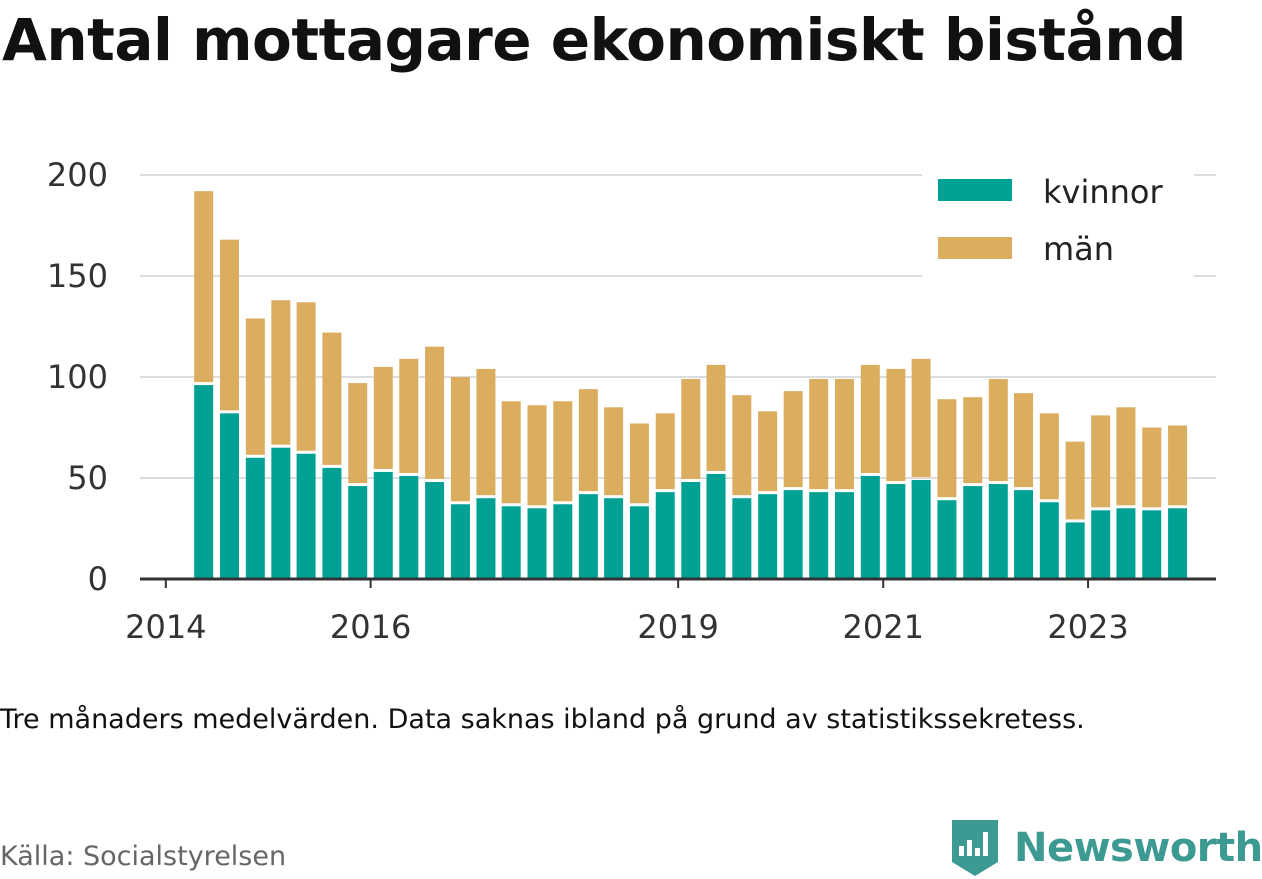 The image size is (1262, 879). I want to click on y-axis-ticks: 0 50 100 150 200, so click(77, 377).